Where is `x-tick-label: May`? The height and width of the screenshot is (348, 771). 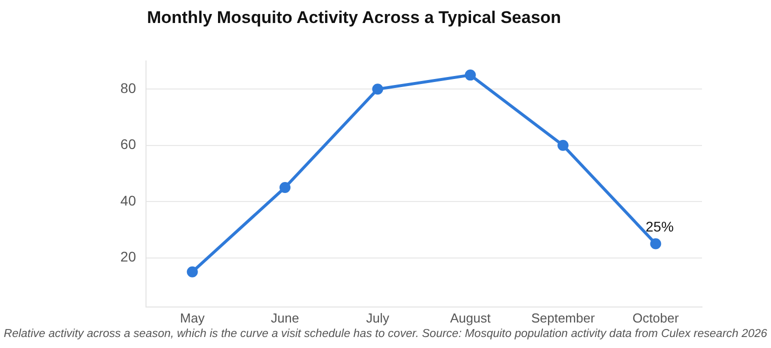 x-tick-label: May is located at coordinates (193, 318).